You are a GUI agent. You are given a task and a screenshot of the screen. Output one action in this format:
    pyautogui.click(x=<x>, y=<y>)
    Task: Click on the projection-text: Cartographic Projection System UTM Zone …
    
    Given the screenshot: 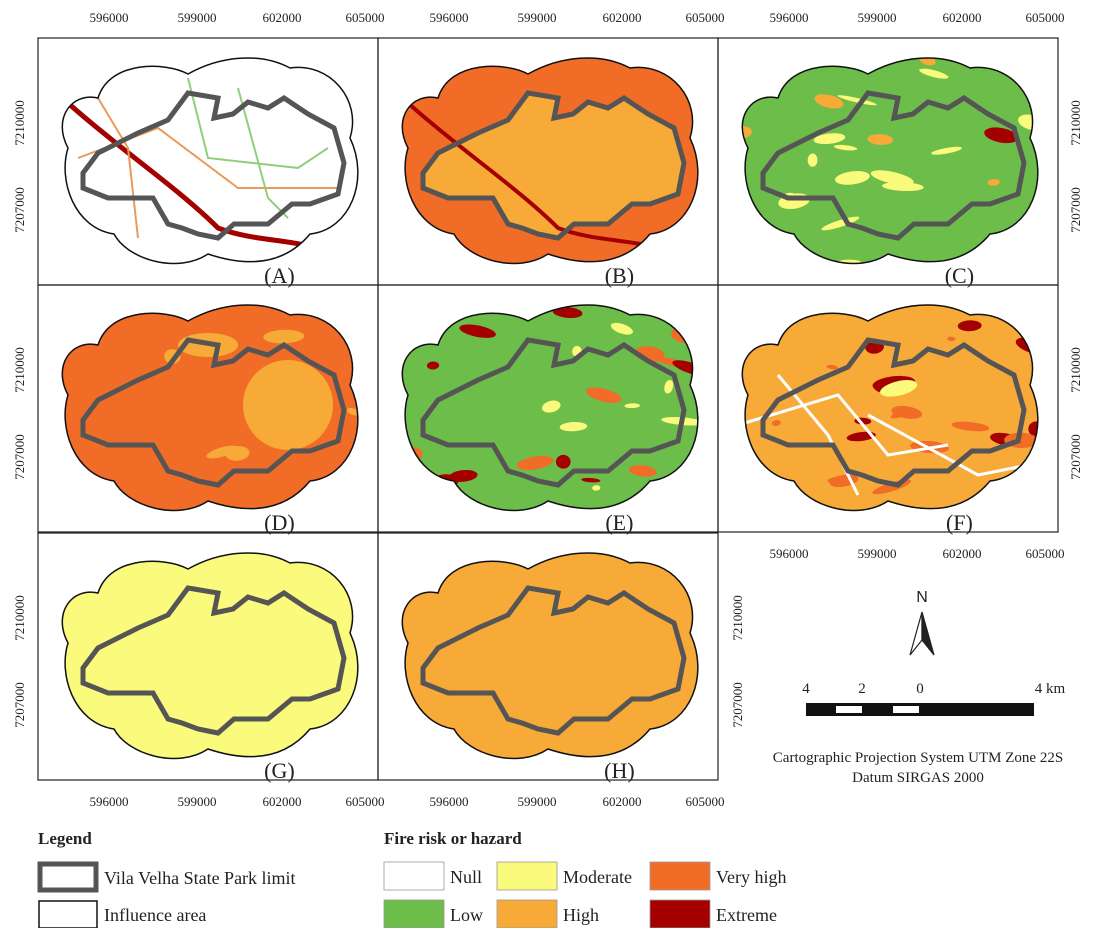 What is the action you would take?
    pyautogui.click(x=918, y=758)
    